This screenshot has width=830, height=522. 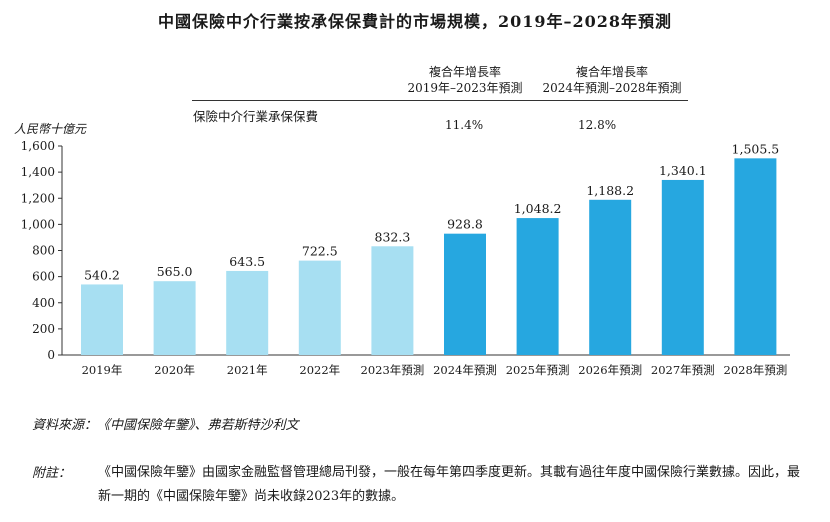 I want to click on bar-value-label: 540.2, so click(x=102, y=274).